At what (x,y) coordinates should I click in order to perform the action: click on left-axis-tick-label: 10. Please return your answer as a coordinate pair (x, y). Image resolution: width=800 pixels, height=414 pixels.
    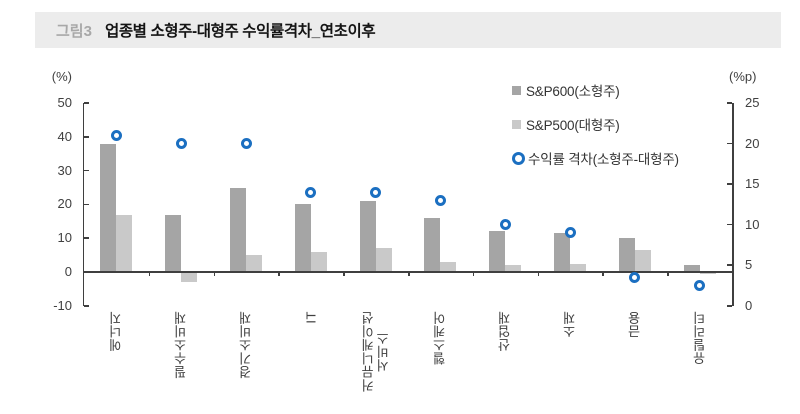
    Looking at the image, I should click on (64, 238).